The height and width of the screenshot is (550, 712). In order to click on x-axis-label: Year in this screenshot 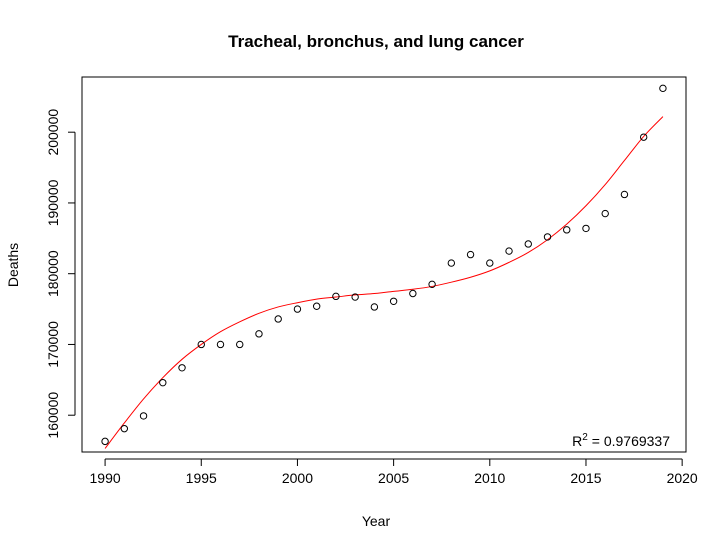, I will do `click(376, 521)`.